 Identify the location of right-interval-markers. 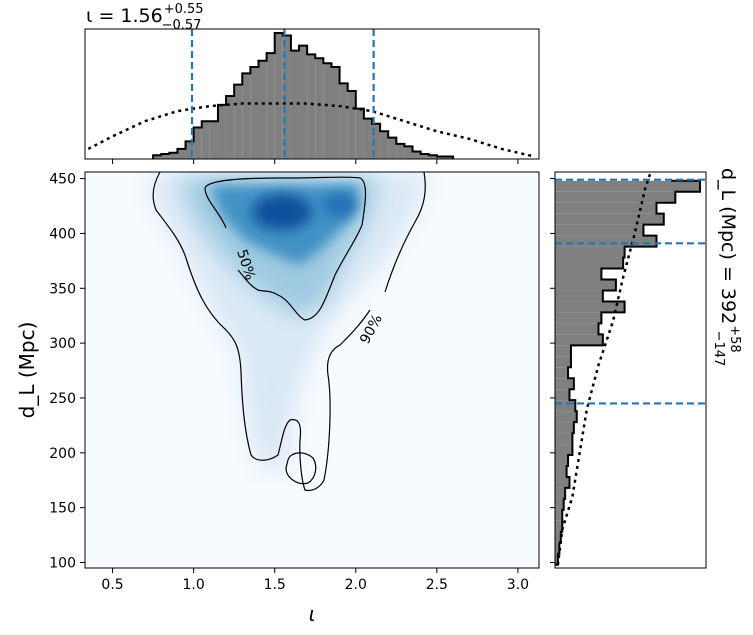
(630, 291).